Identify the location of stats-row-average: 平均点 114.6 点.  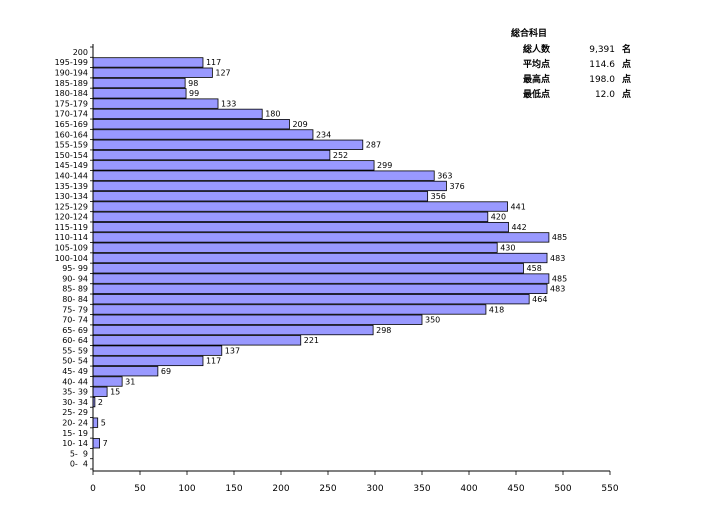
(572, 65).